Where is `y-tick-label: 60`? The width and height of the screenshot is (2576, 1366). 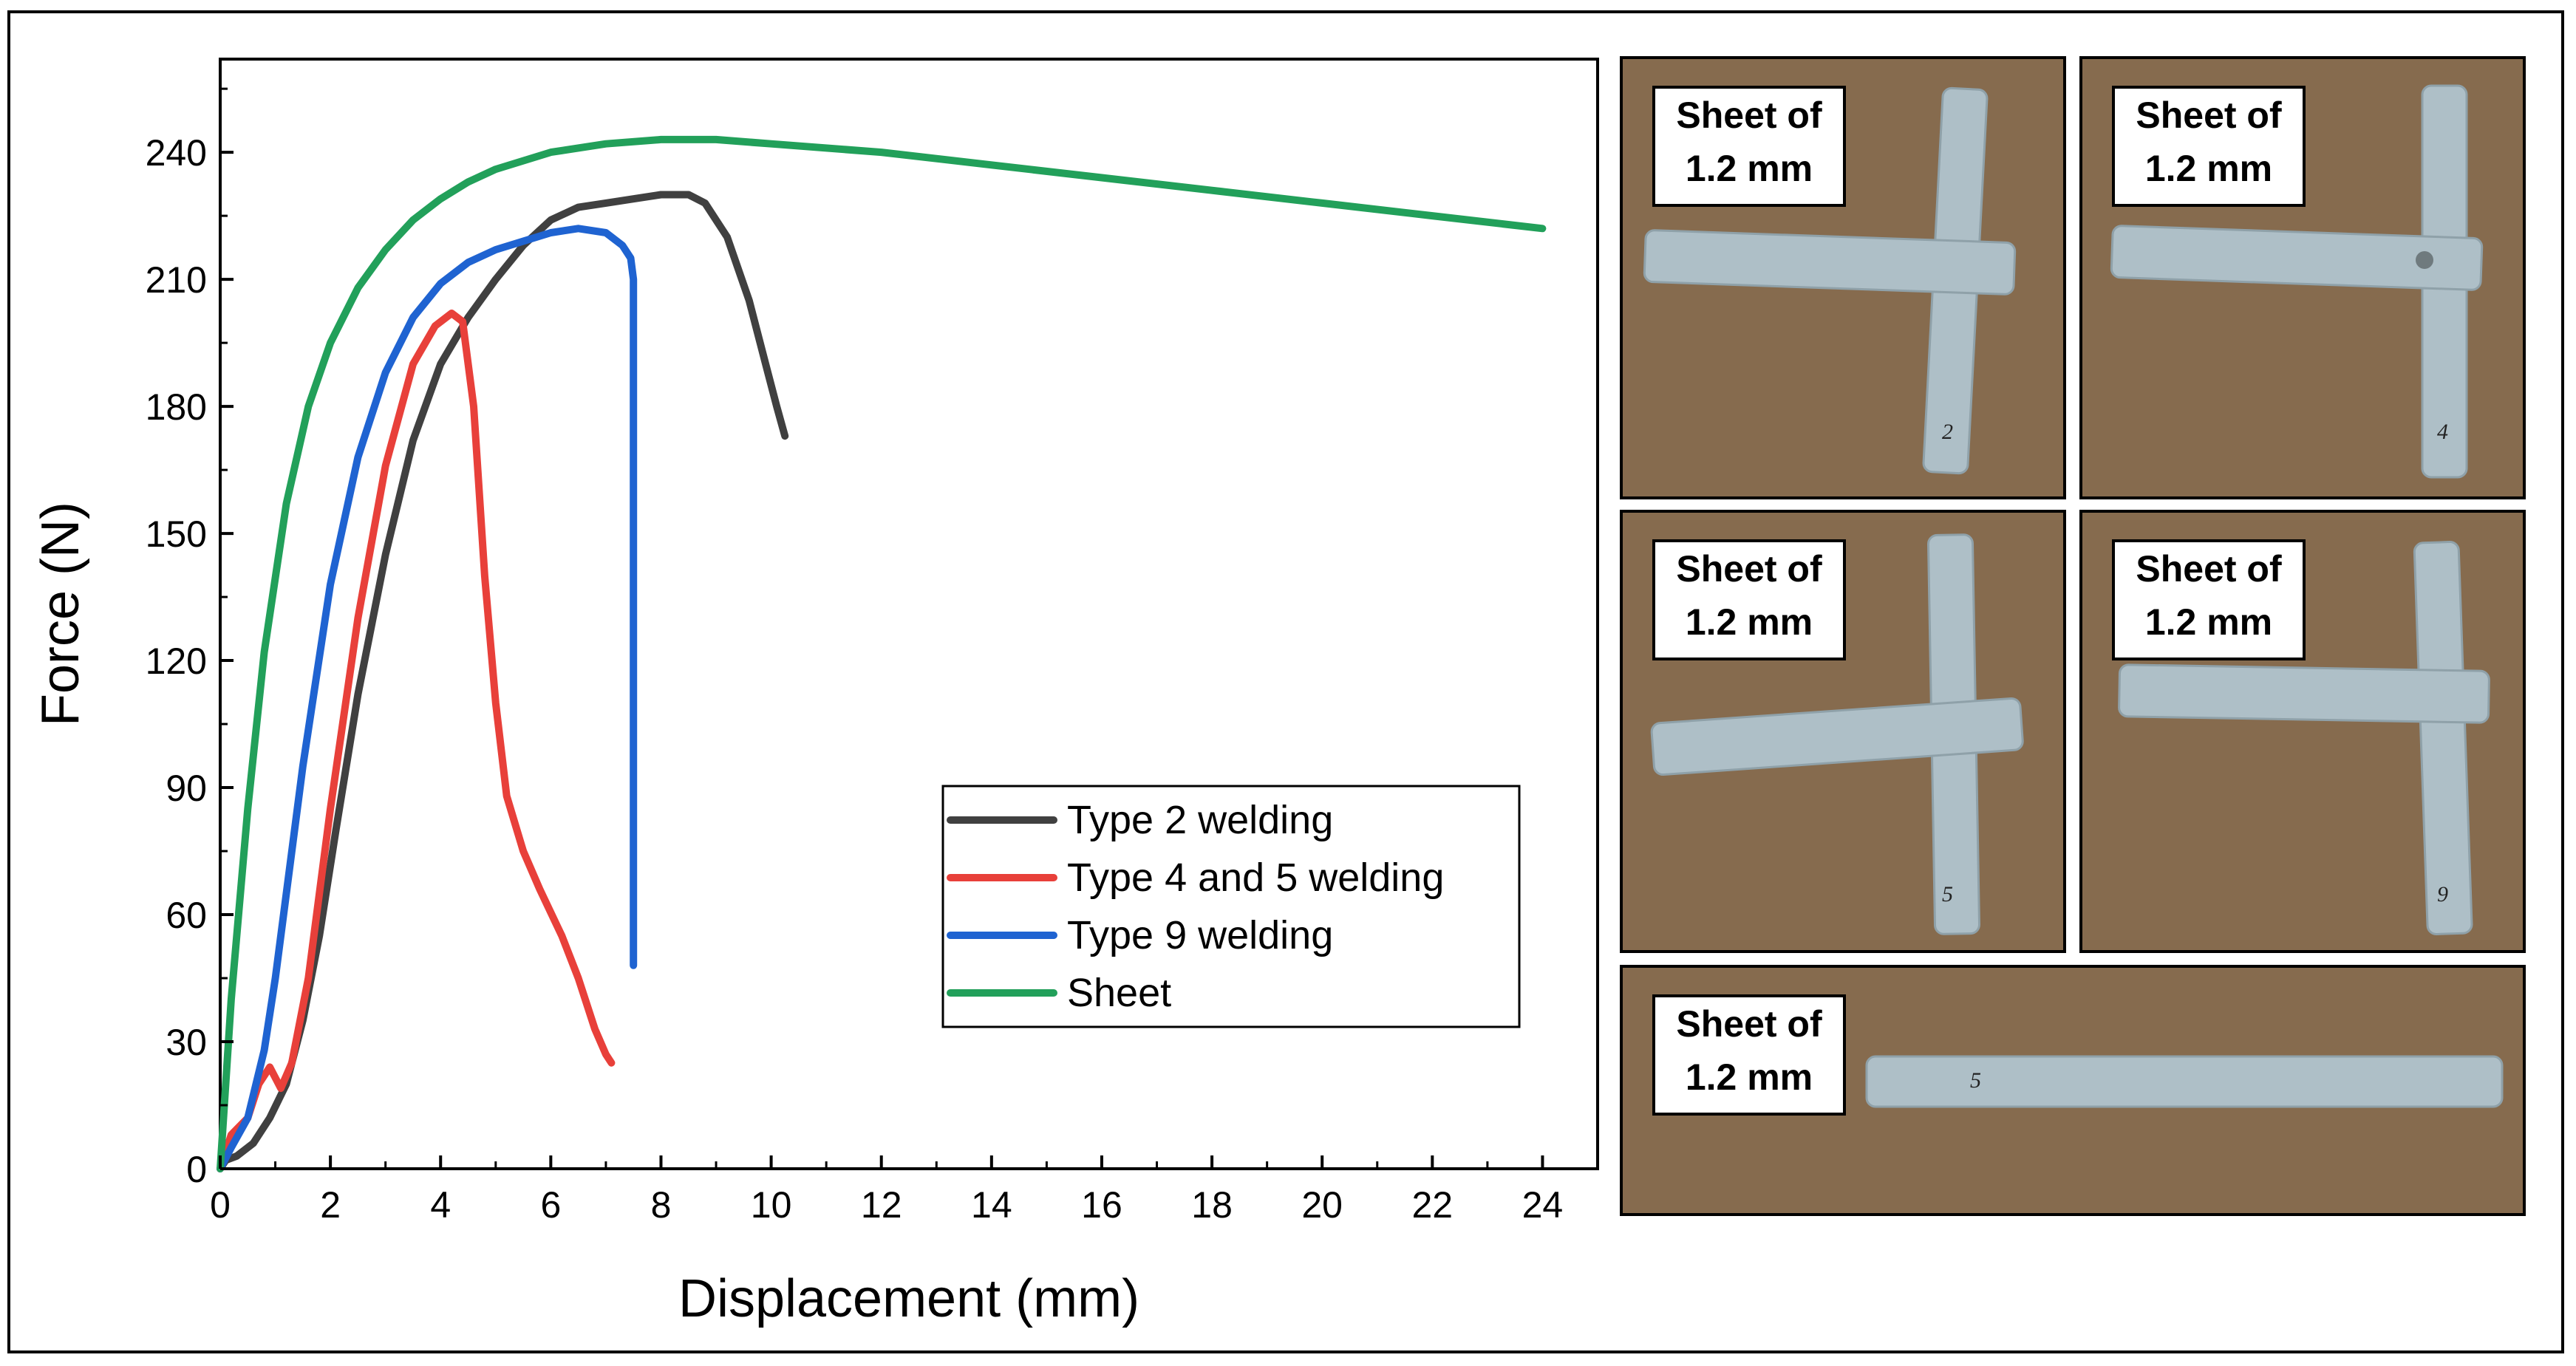 y-tick-label: 60 is located at coordinates (186, 915).